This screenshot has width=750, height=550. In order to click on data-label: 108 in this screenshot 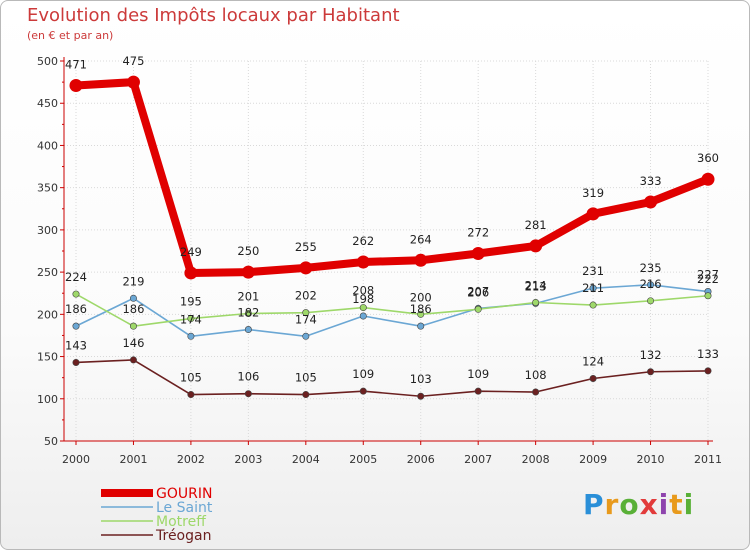, I will do `click(536, 375)`.